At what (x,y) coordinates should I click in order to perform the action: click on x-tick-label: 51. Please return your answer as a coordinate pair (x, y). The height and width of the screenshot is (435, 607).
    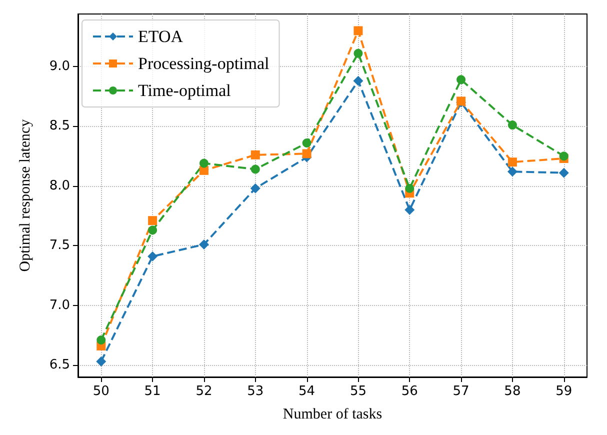
    Looking at the image, I should click on (152, 391).